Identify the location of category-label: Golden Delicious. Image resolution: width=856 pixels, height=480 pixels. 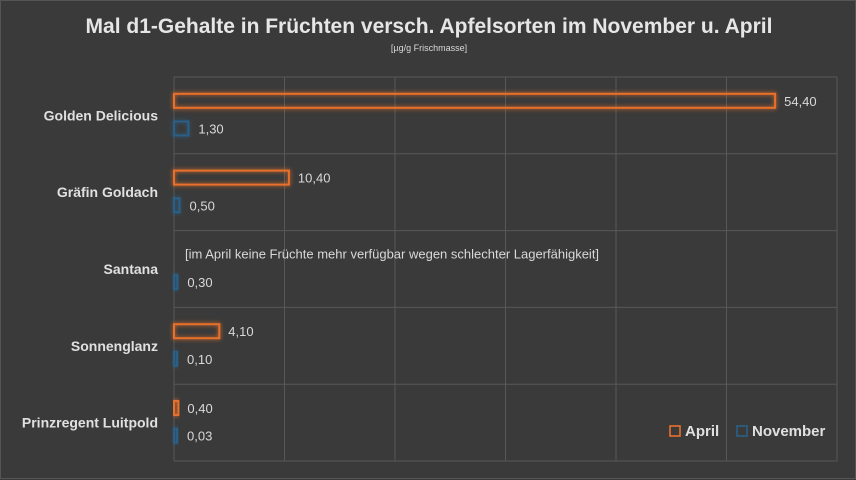
(101, 115).